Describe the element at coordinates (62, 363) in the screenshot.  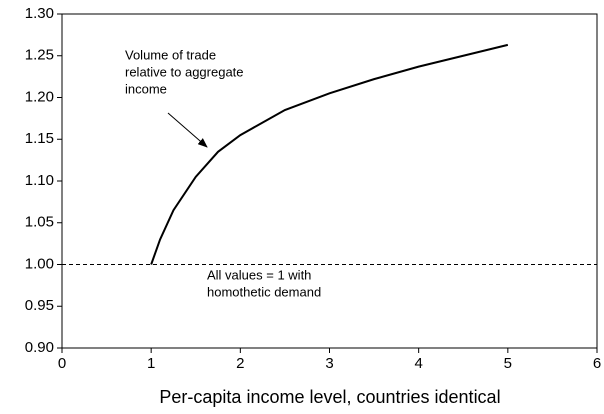
I see `x-tick-label: 0` at that location.